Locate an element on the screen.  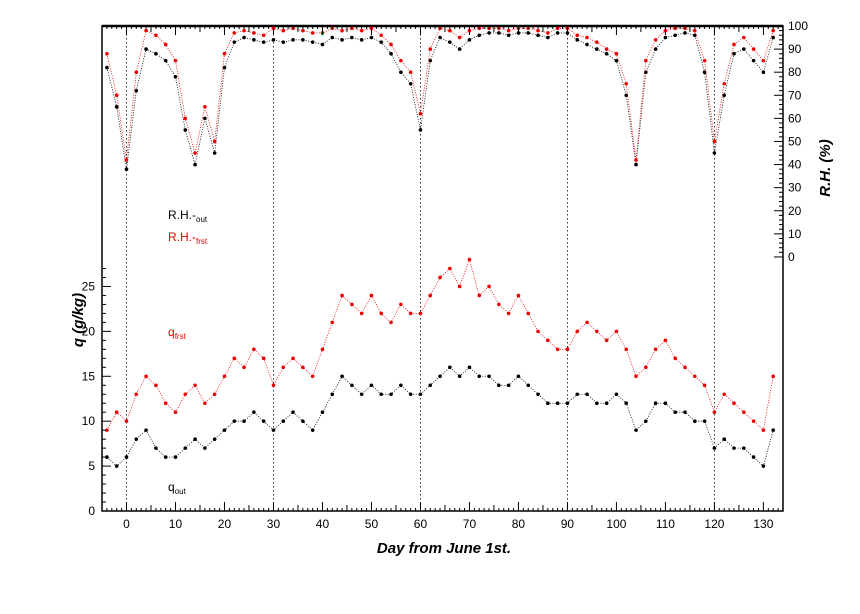
y-left-tick-label: 0 is located at coordinates (91, 511).